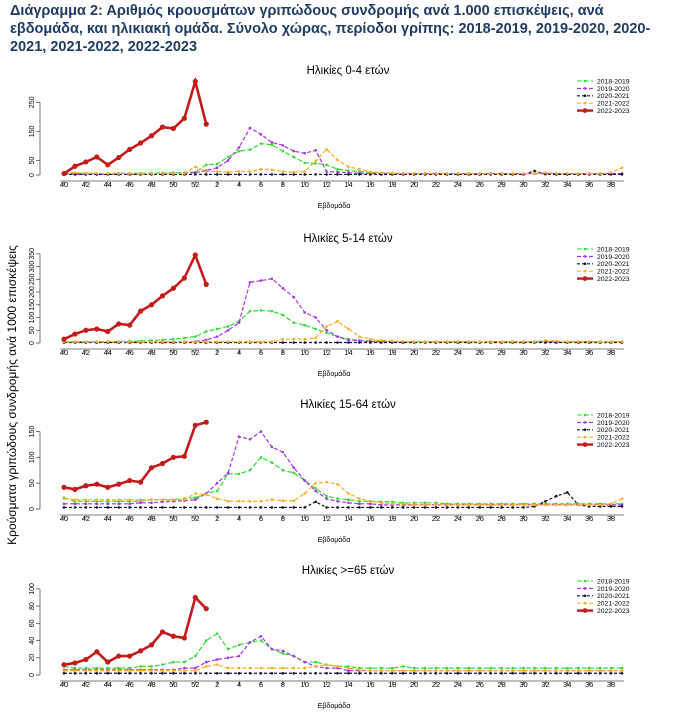  What do you see at coordinates (195, 352) in the screenshot?
I see `x-tick-label: 52` at bounding box center [195, 352].